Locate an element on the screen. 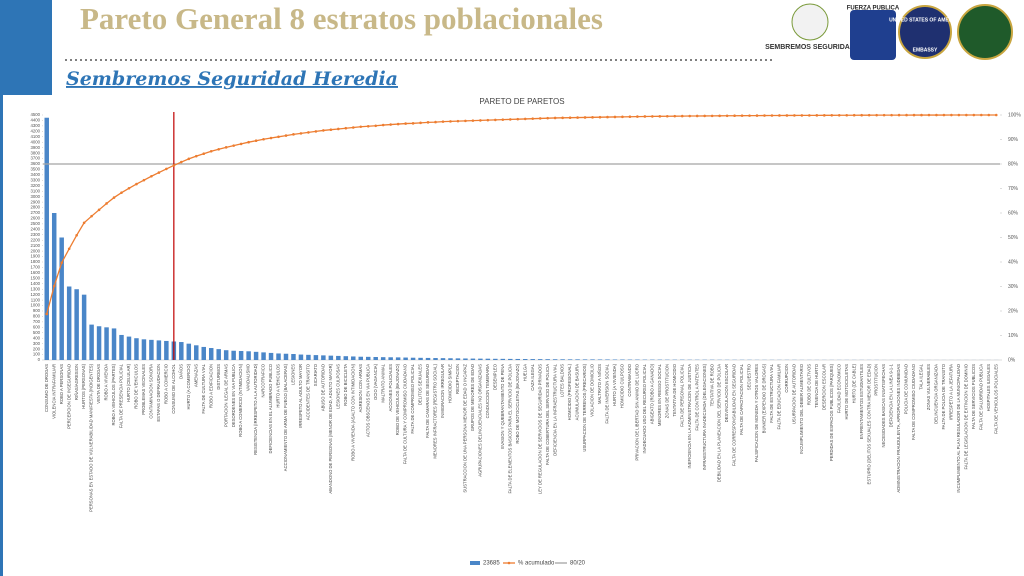 The image size is (1024, 576). x-tick-label: IRRESPETO AL ADULTO MAYOR is located at coordinates (300, 396).